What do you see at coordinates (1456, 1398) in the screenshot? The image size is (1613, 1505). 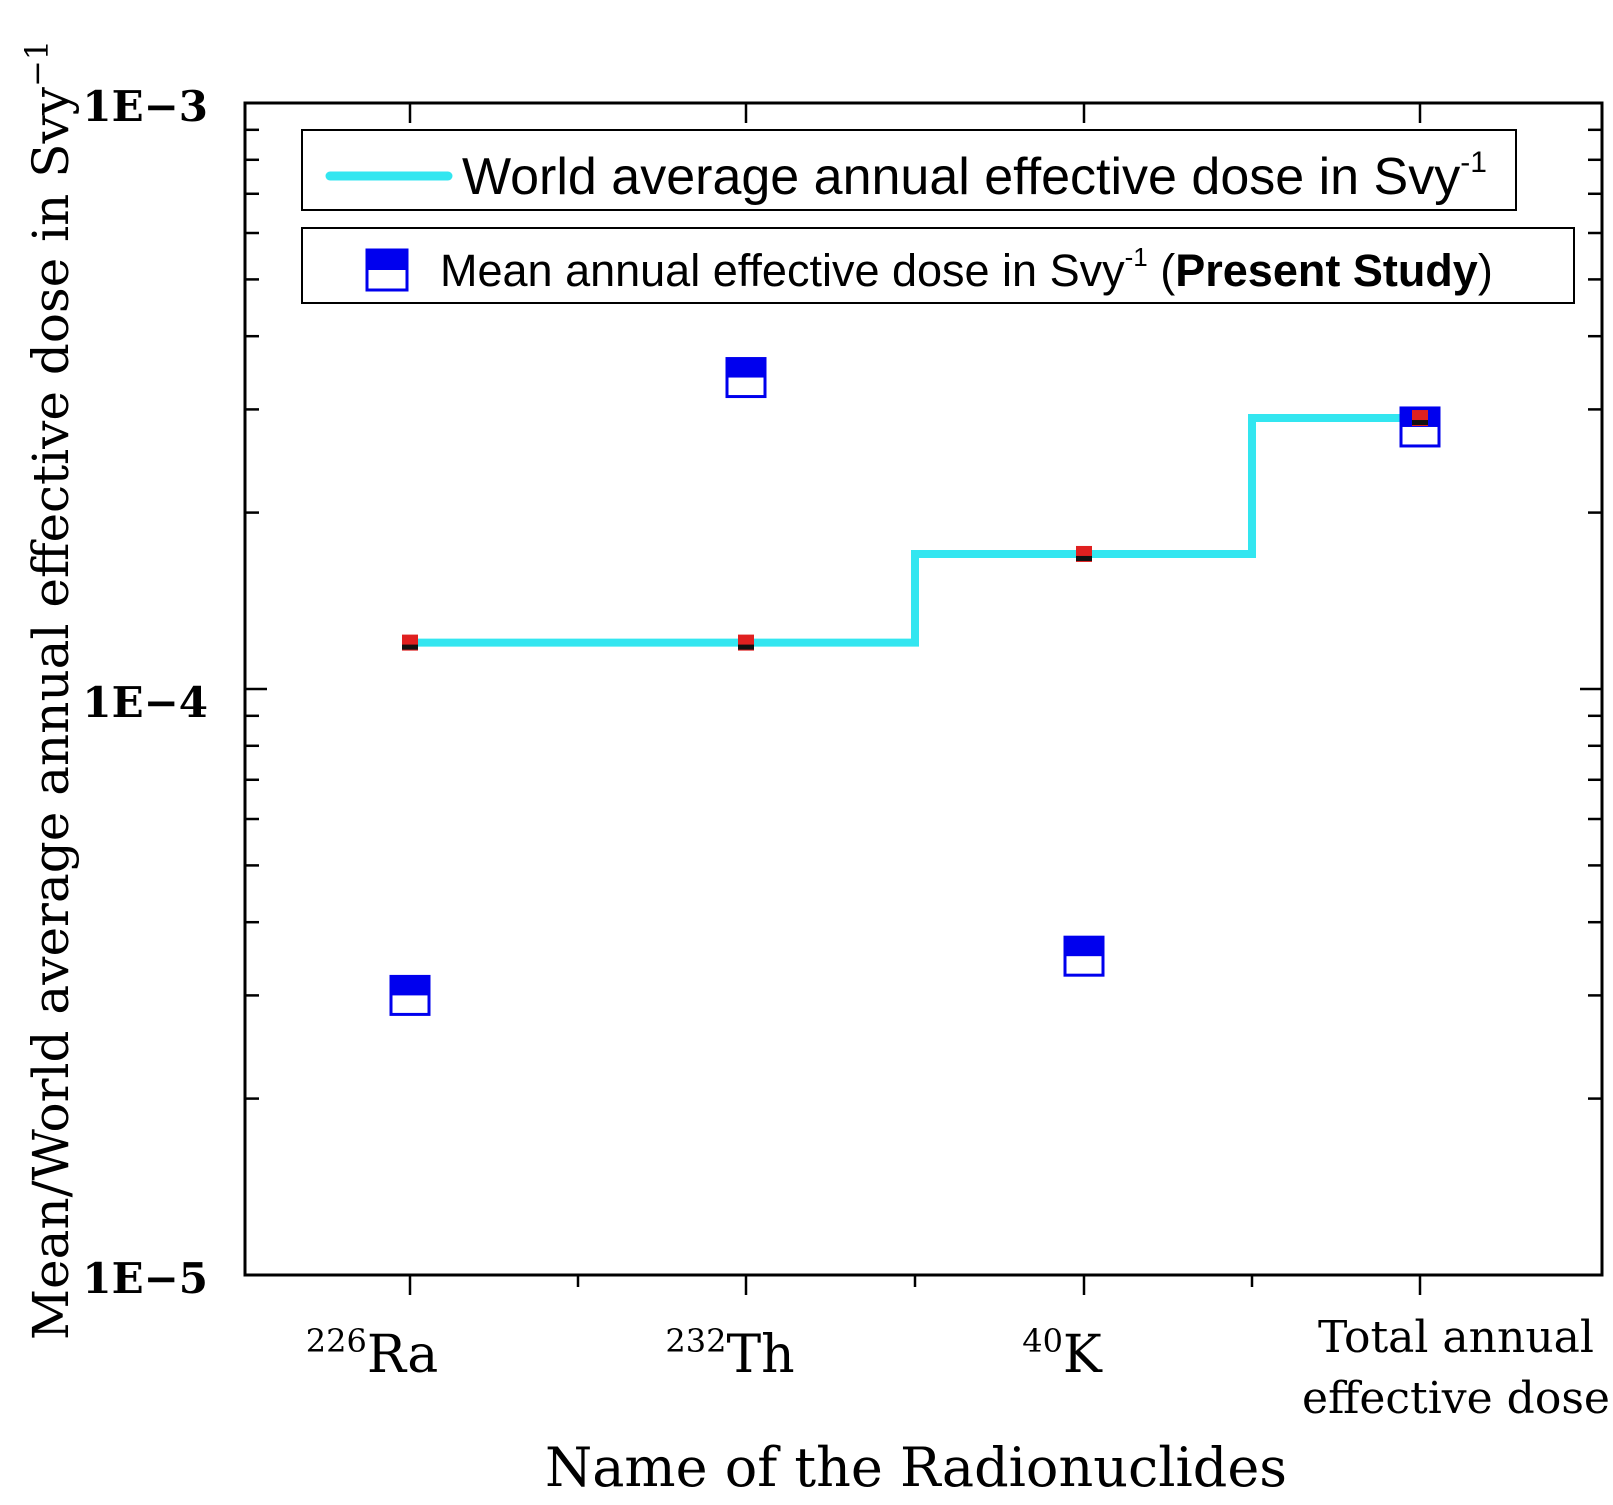 I see `x-category-label-total-line2: effective dose` at bounding box center [1456, 1398].